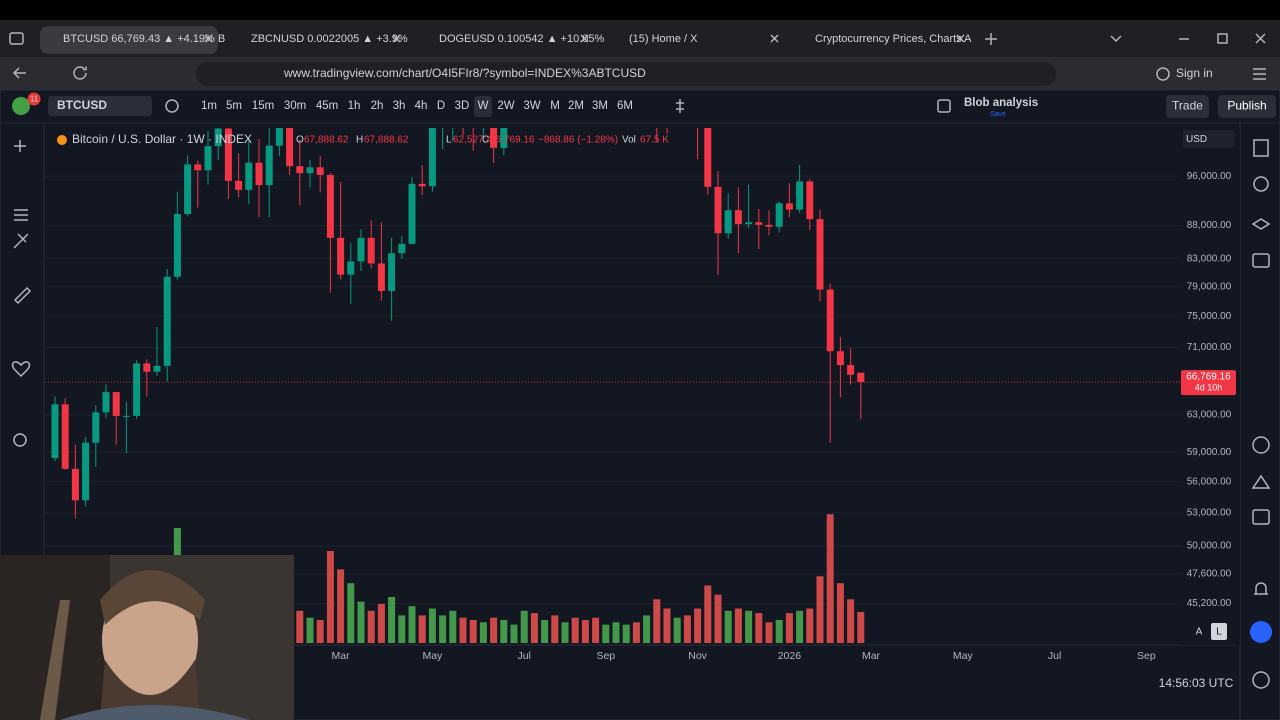 The height and width of the screenshot is (720, 1280). Describe the element at coordinates (1196, 139) in the screenshot. I see `currency: USD` at that location.